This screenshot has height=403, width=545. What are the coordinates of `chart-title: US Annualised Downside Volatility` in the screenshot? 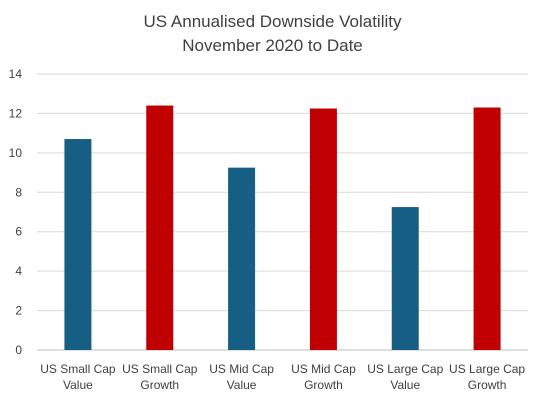 It's located at (272, 21).